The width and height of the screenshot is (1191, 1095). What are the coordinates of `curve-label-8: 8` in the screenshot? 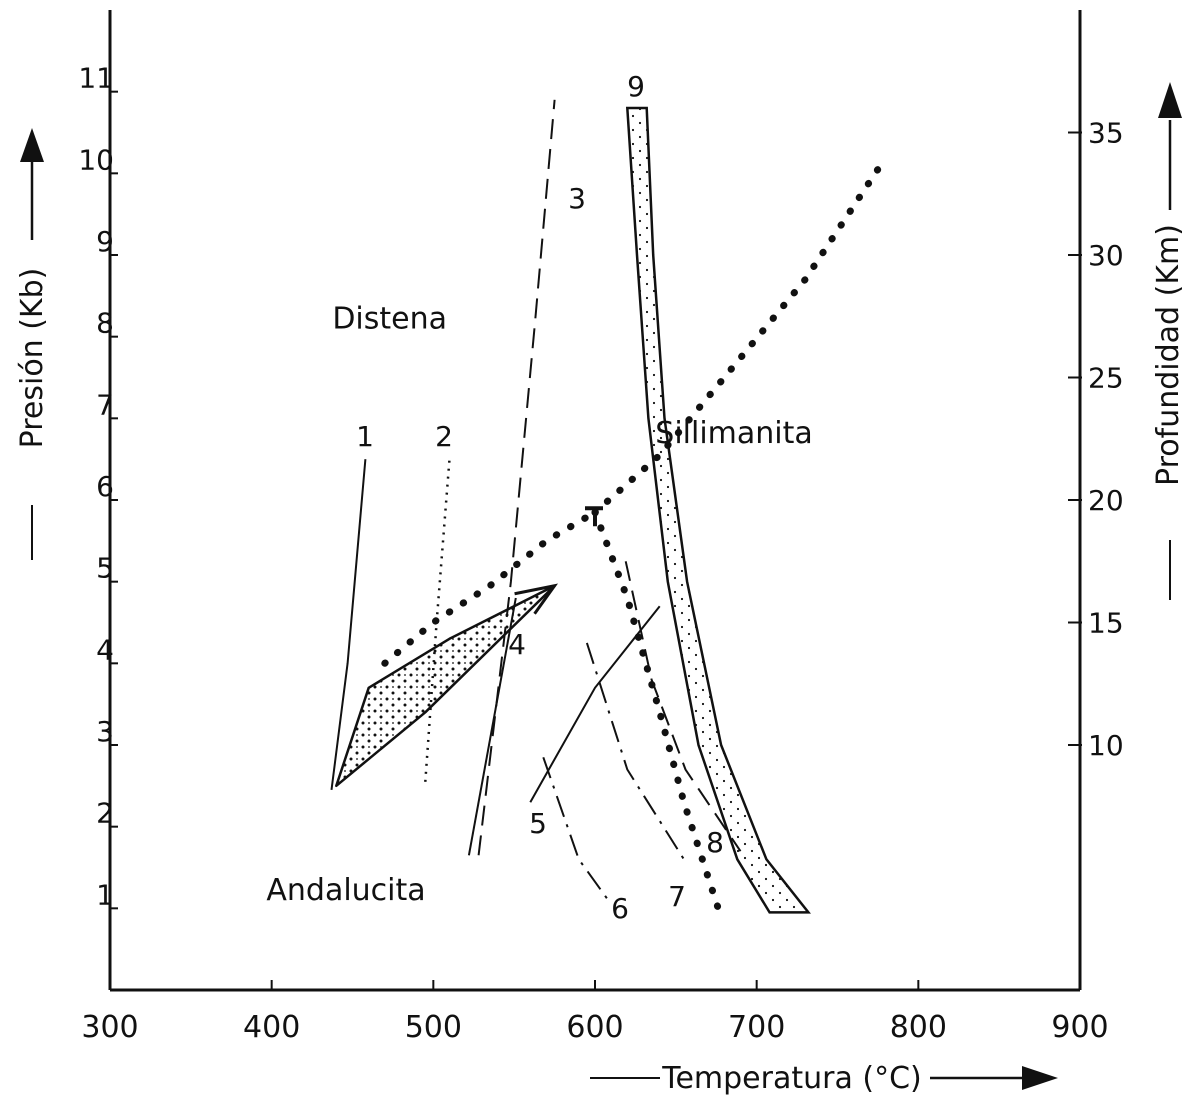 It's located at (715, 842).